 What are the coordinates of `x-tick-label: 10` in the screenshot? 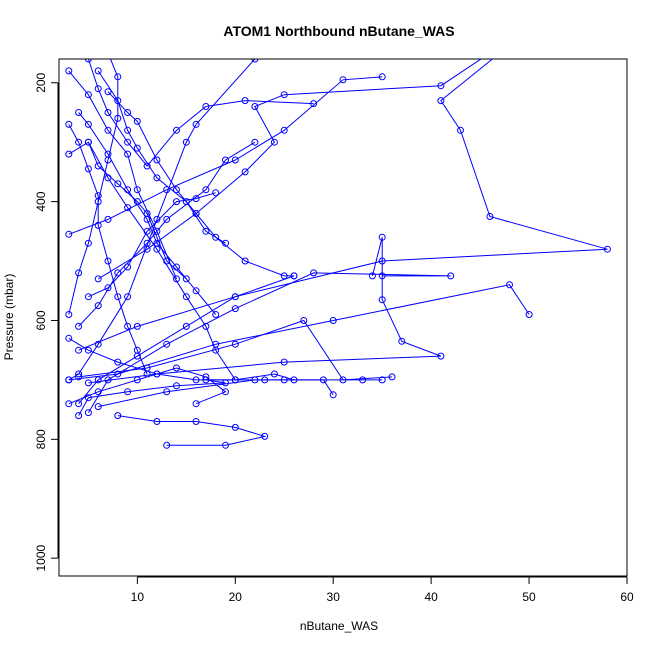 It's located at (138, 597).